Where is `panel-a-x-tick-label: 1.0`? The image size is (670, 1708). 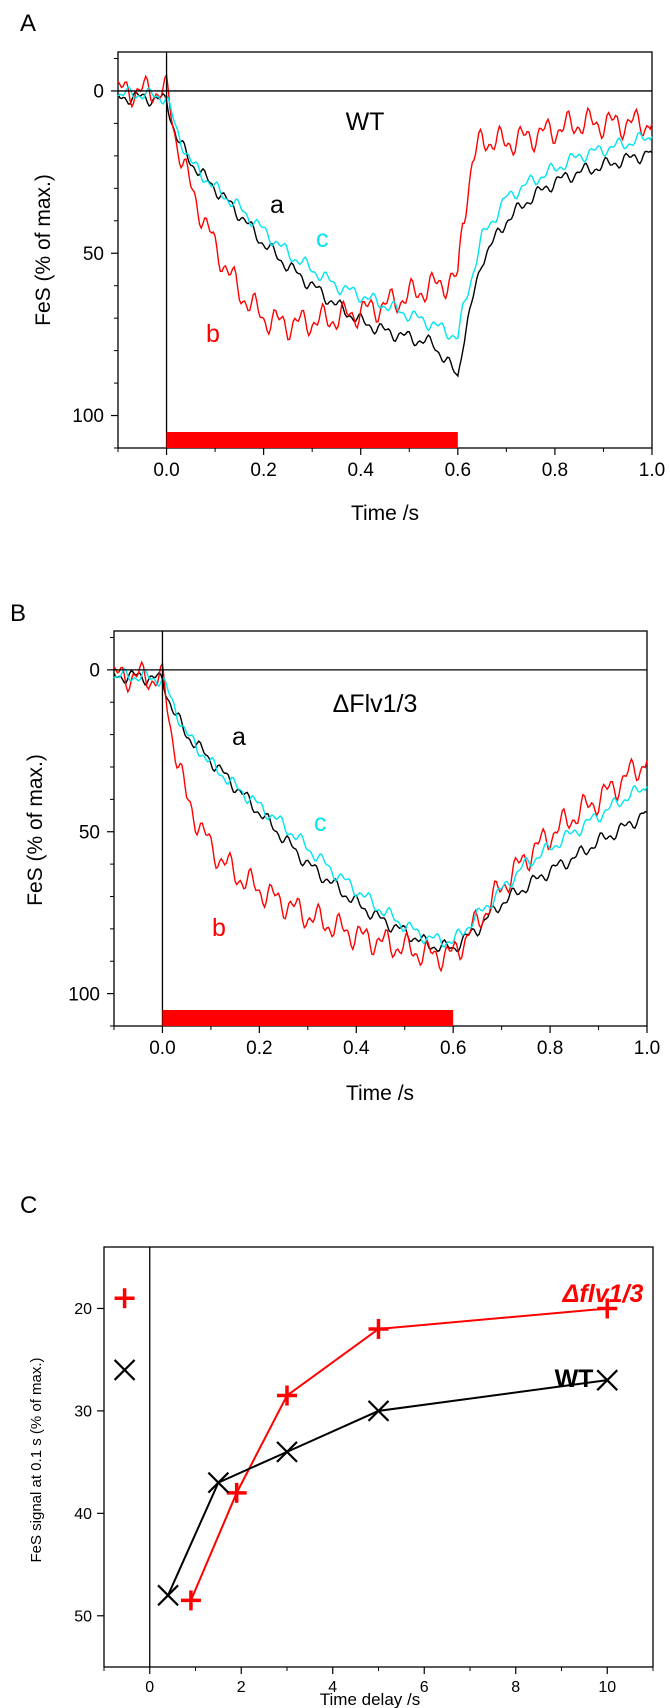 panel-a-x-tick-label: 1.0 is located at coordinates (652, 470).